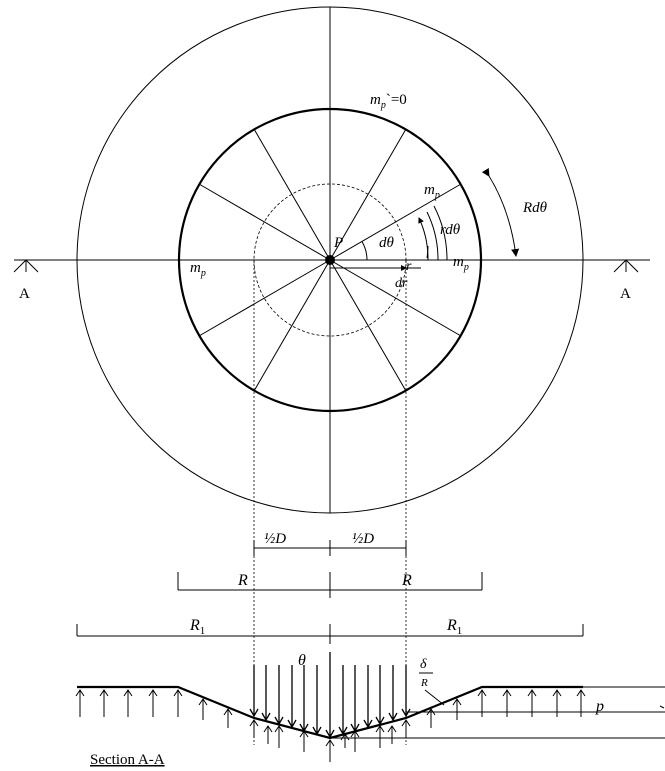 This screenshot has width=665, height=771. I want to click on R1-left-label: R1, so click(197, 627).